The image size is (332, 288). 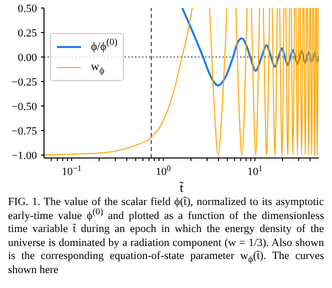 What do you see at coordinates (28, 58) in the screenshot?
I see `y-tick-label: 0.00` at bounding box center [28, 58].